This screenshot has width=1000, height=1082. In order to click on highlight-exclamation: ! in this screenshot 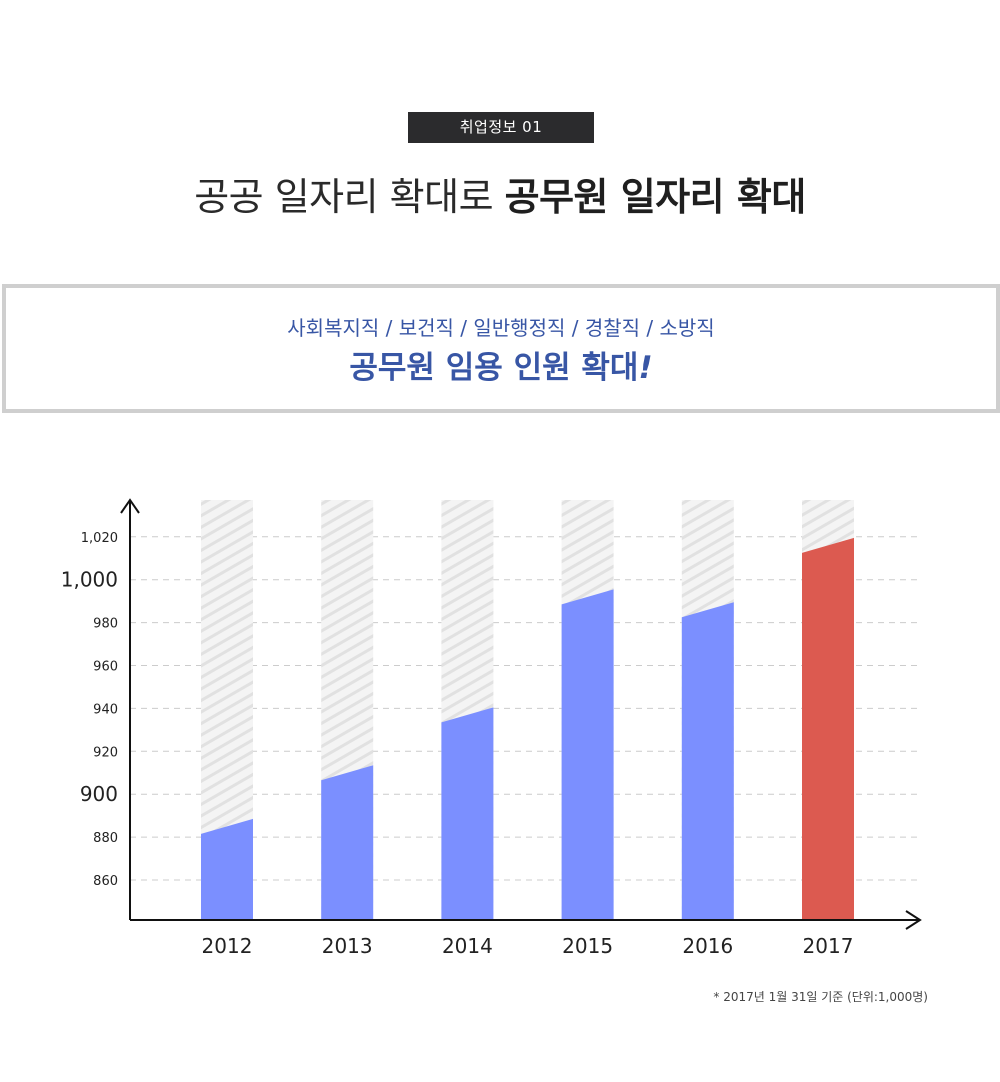, I will do `click(645, 368)`.